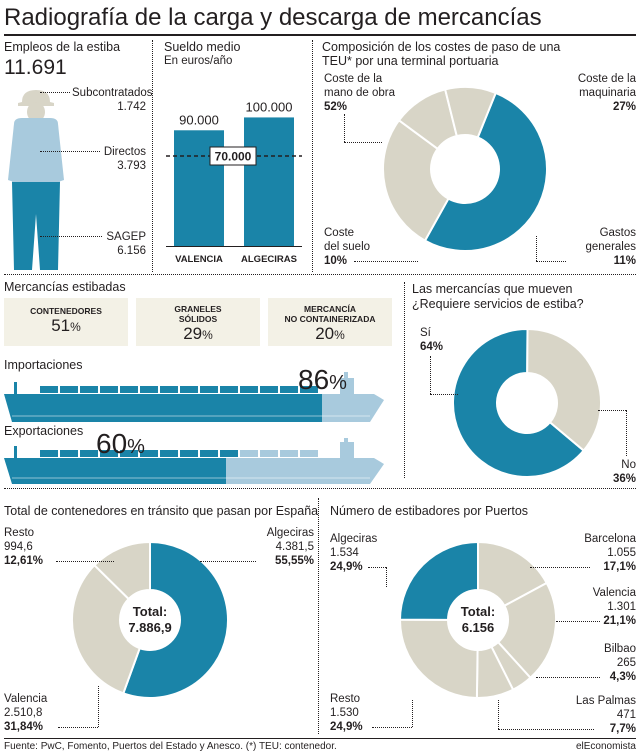 Image resolution: width=640 pixels, height=754 pixels. What do you see at coordinates (359, 93) in the screenshot?
I see `costes-label-mano-line2: mano de obra` at bounding box center [359, 93].